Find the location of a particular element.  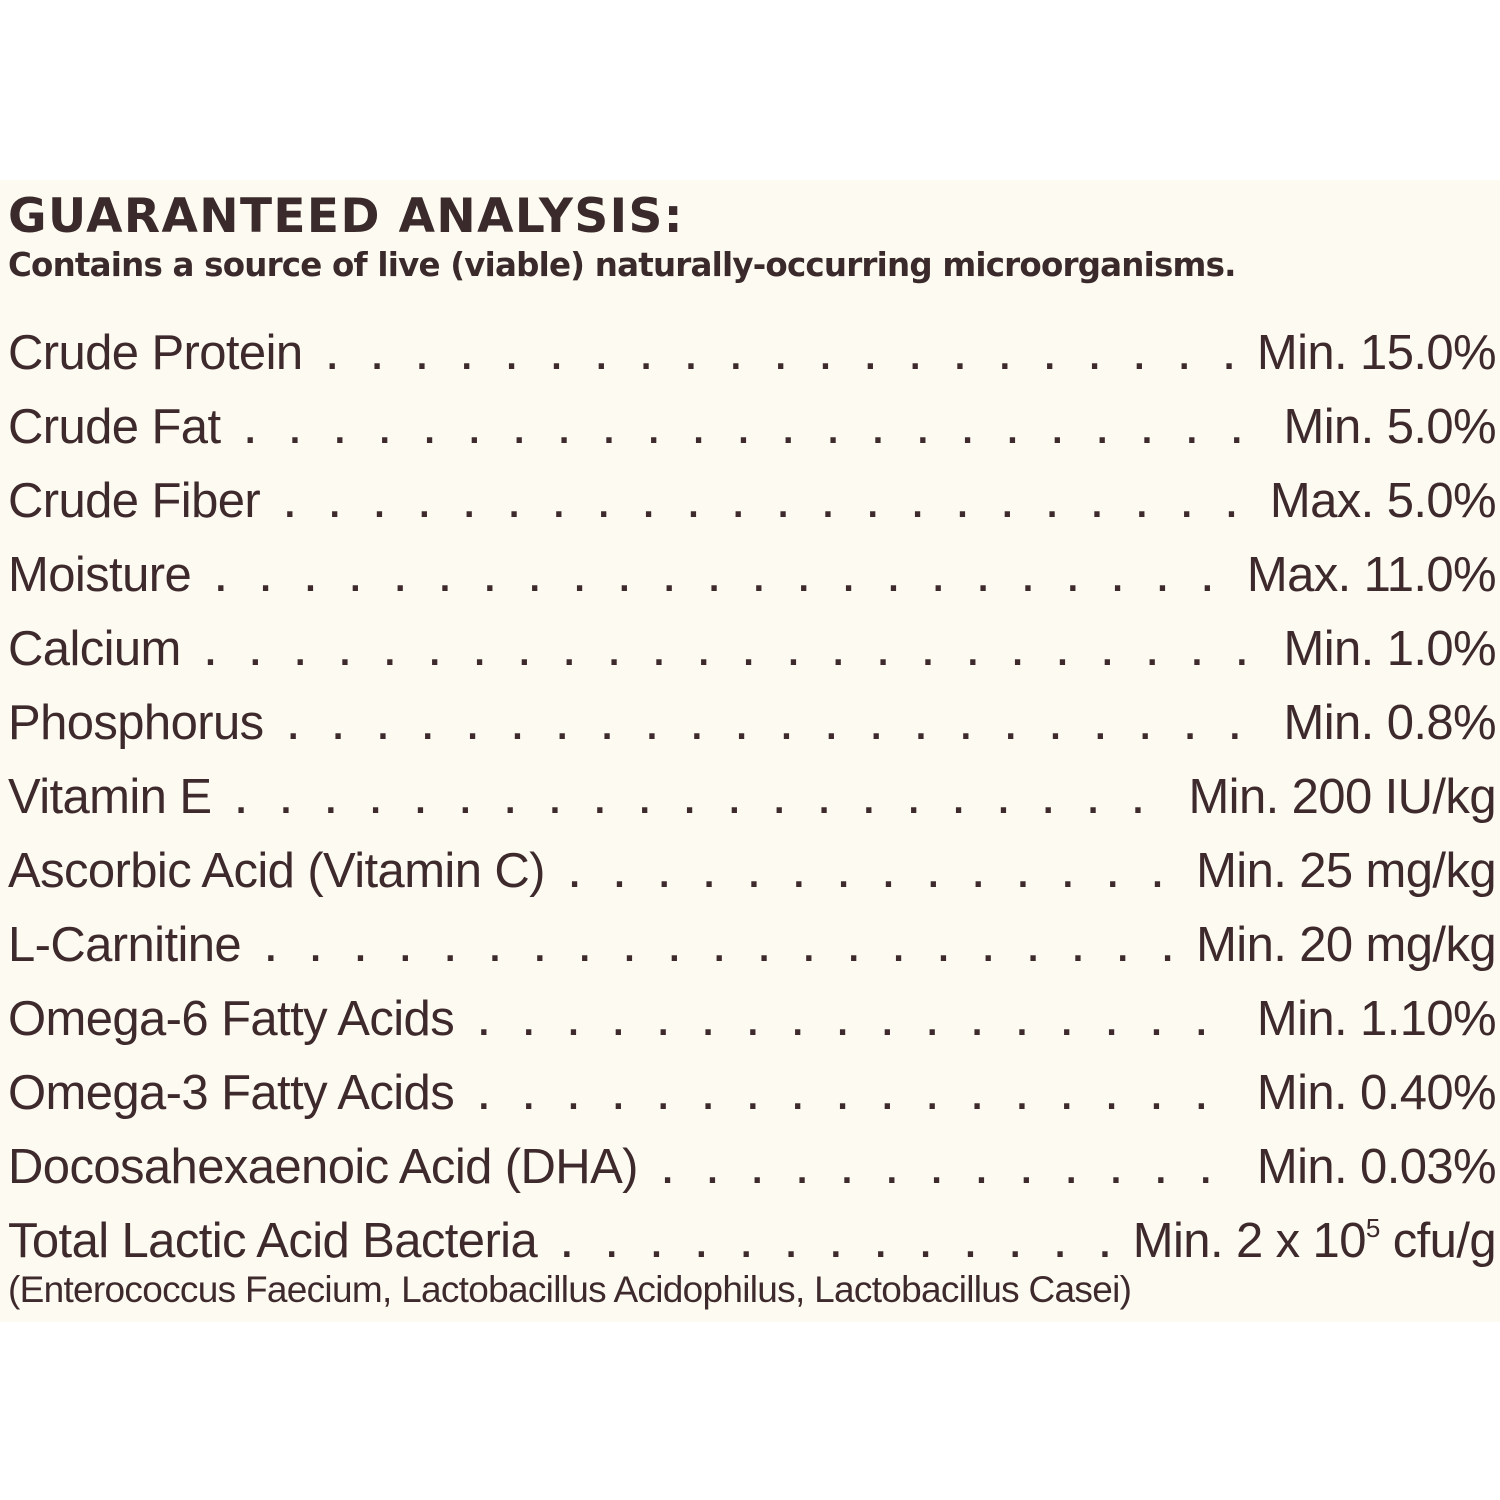

analysis-row: Ascorbic Acid (Vitamin C) Min. 25 mg/kg is located at coordinates (752, 871).